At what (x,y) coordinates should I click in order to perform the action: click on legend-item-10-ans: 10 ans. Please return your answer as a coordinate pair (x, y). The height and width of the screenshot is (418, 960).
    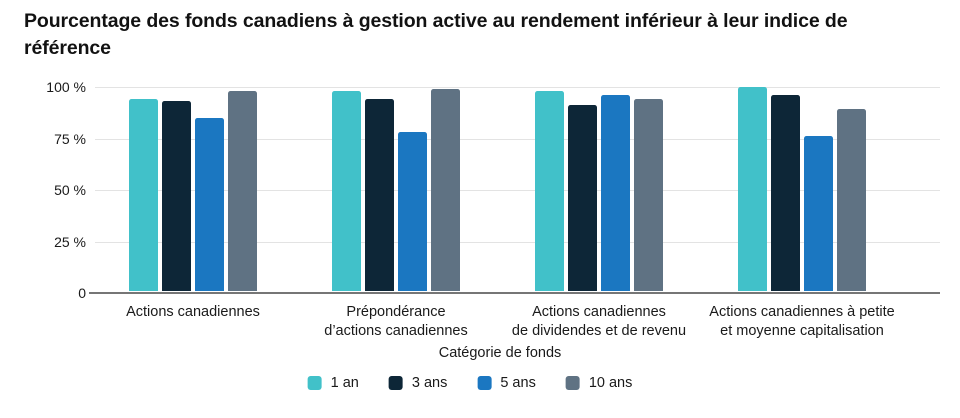
    Looking at the image, I should click on (599, 383).